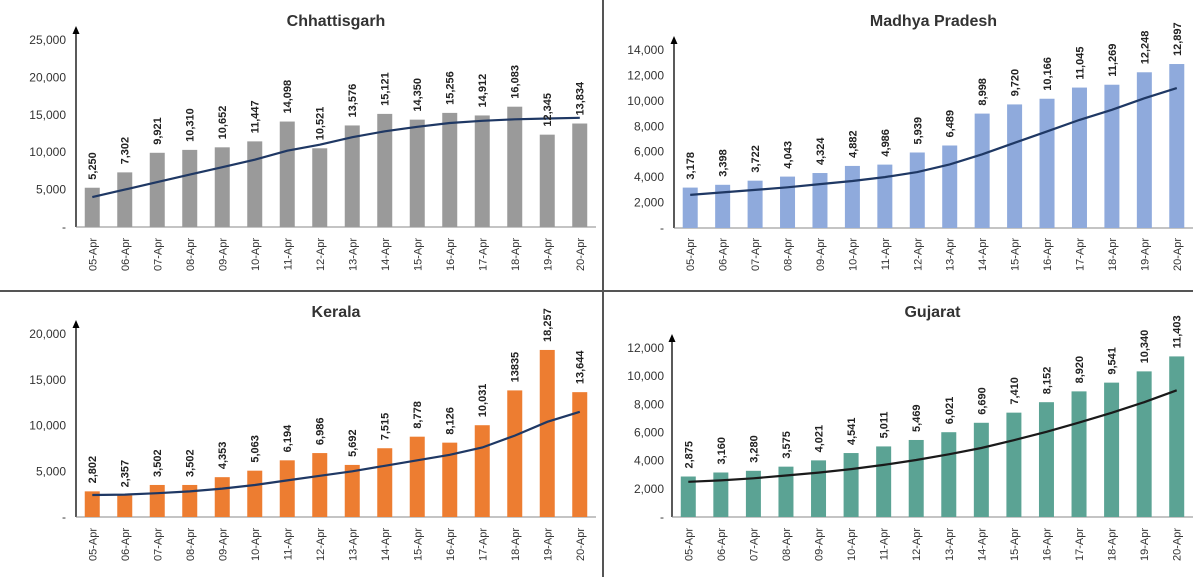 The height and width of the screenshot is (577, 1193). Describe the element at coordinates (288, 438) in the screenshot. I see `data-label: 6,194` at that location.